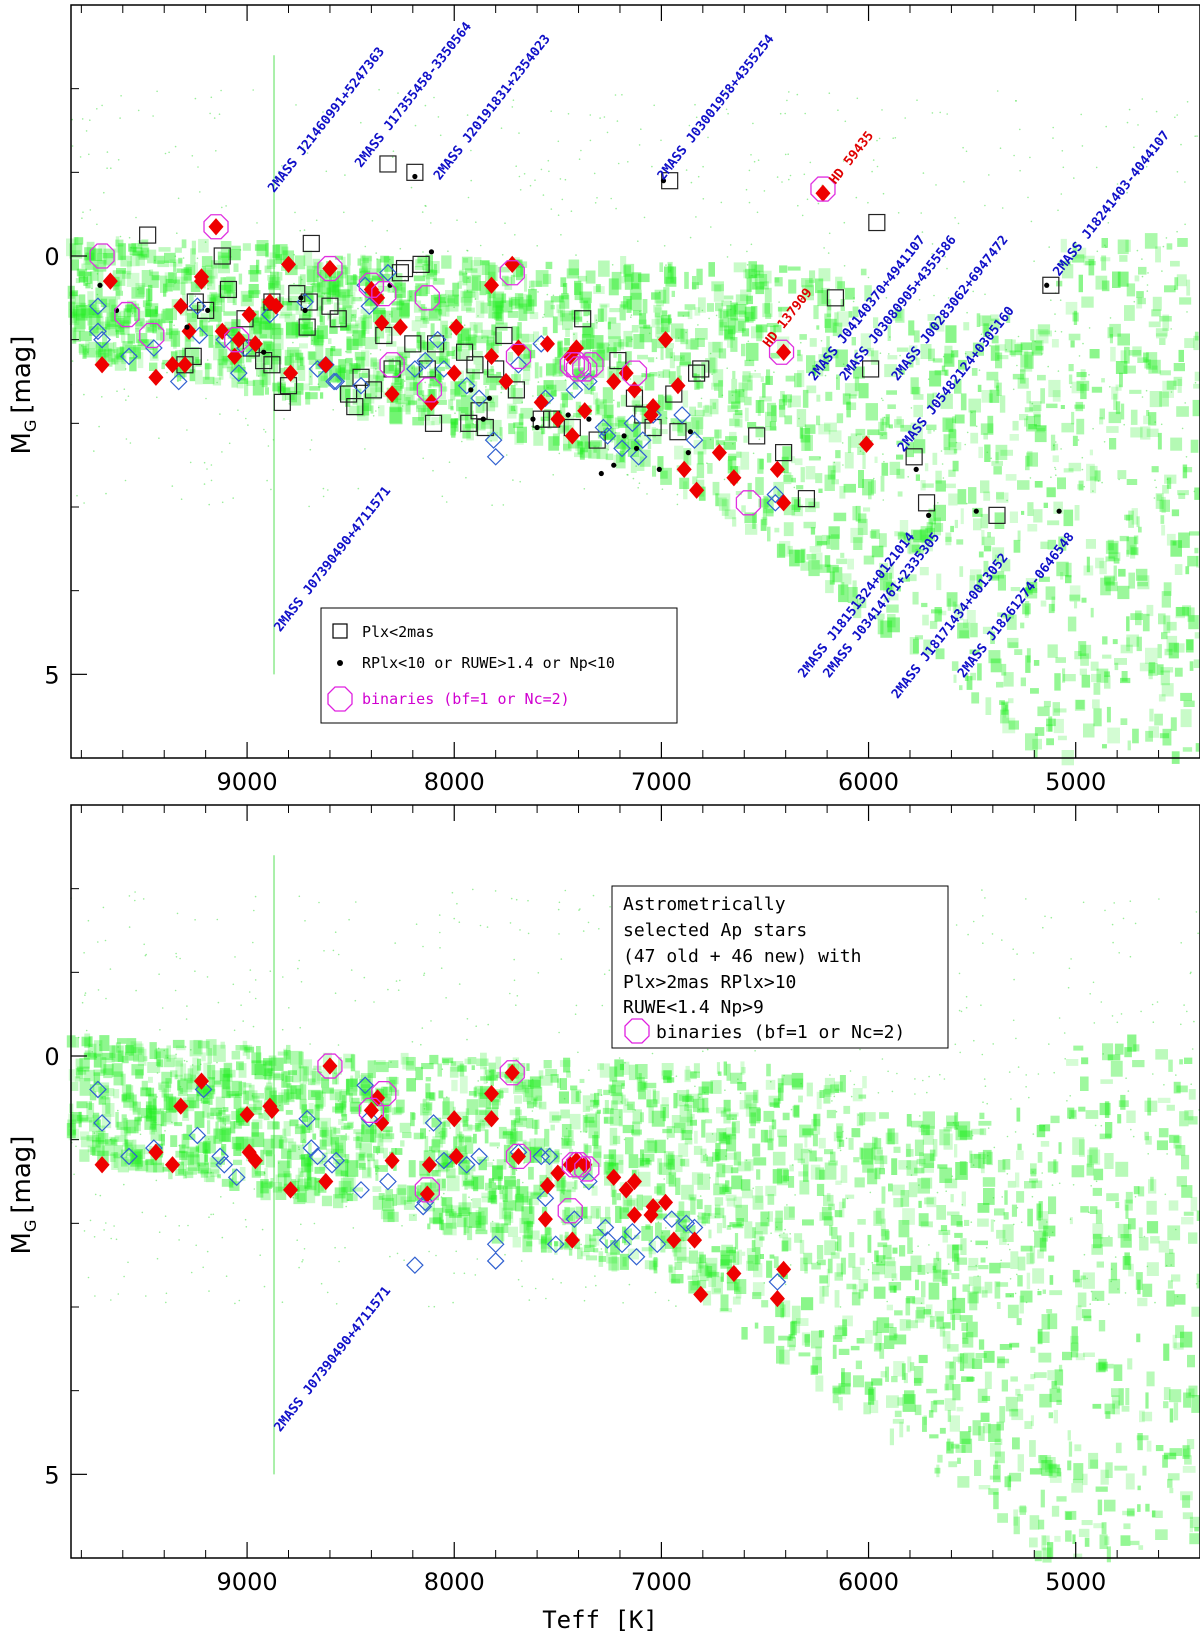 The image size is (1200, 1633). I want to click on new-ap-star-diamond, so click(238, 373).